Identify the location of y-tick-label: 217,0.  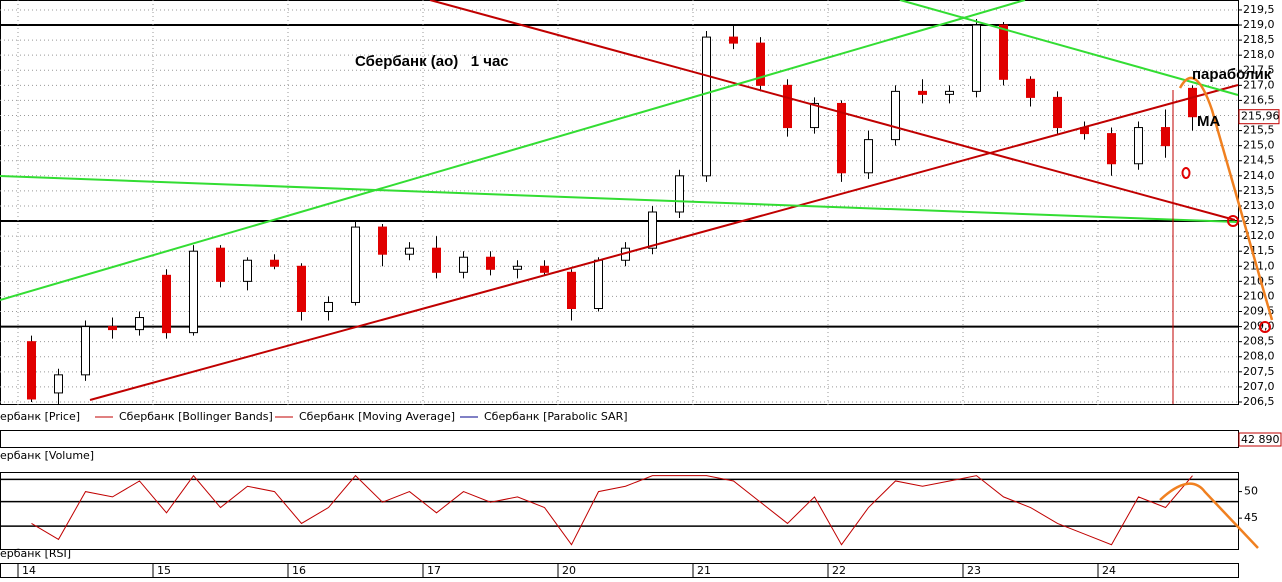
(1259, 84).